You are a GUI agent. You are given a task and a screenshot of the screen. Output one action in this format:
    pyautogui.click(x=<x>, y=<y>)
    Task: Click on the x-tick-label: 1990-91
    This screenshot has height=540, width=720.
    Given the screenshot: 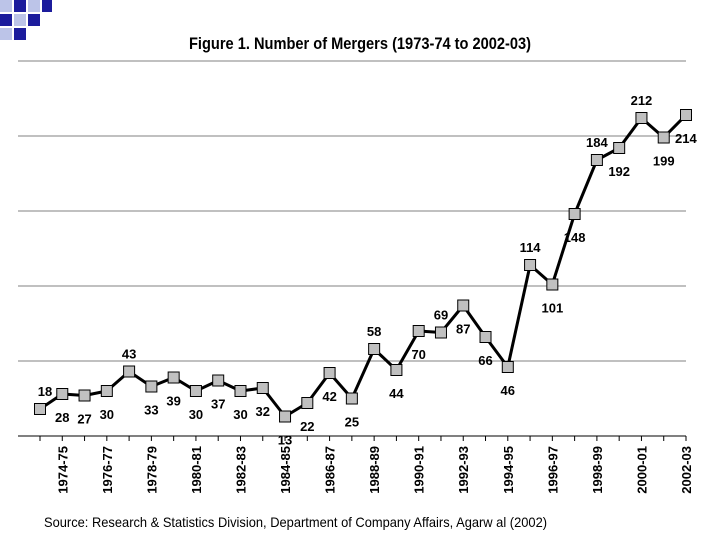 What is the action you would take?
    pyautogui.click(x=419, y=470)
    